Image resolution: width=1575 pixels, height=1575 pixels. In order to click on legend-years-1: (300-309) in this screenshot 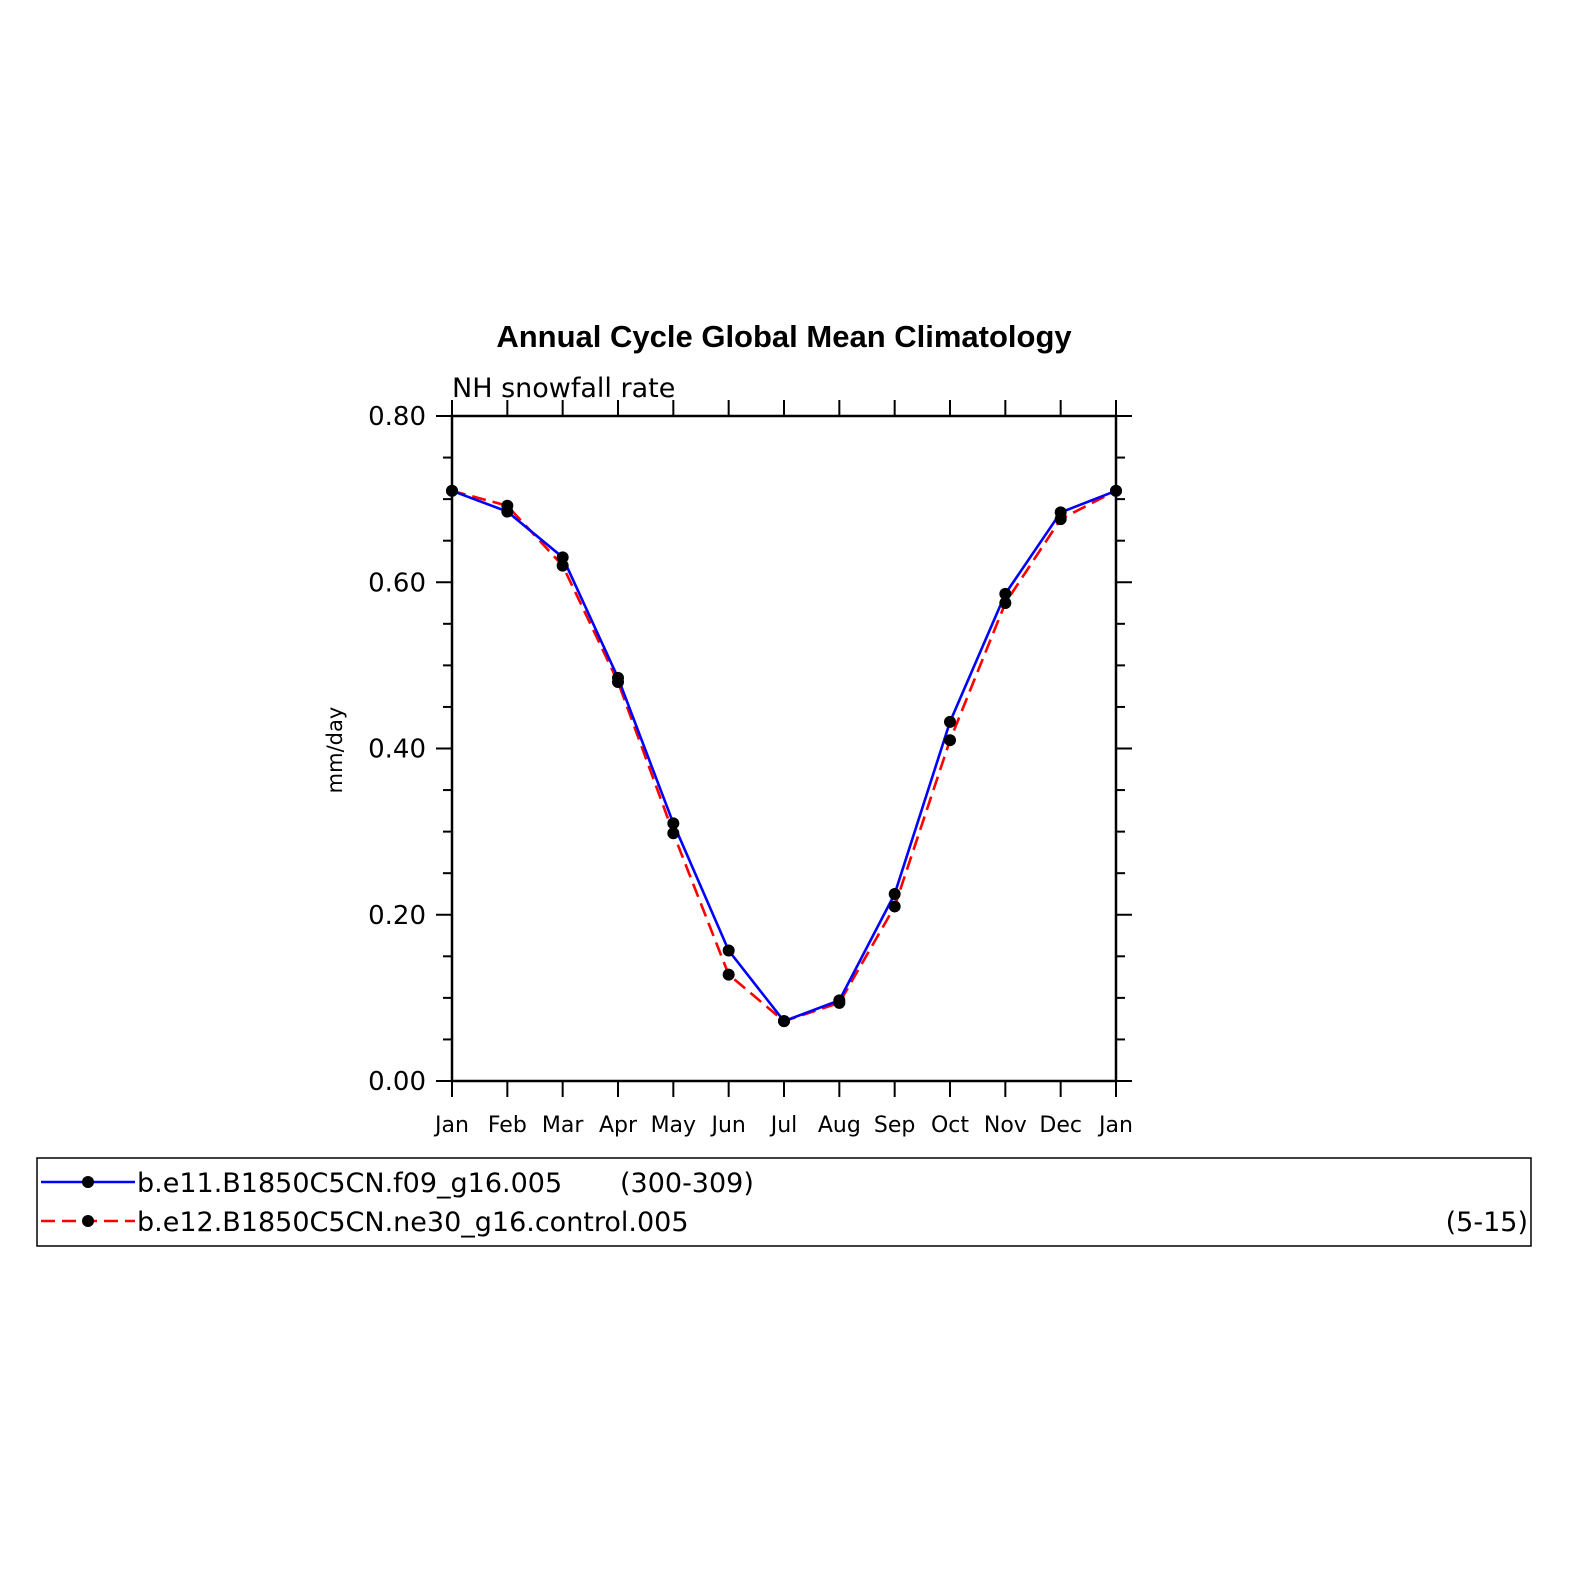, I will do `click(687, 1183)`.